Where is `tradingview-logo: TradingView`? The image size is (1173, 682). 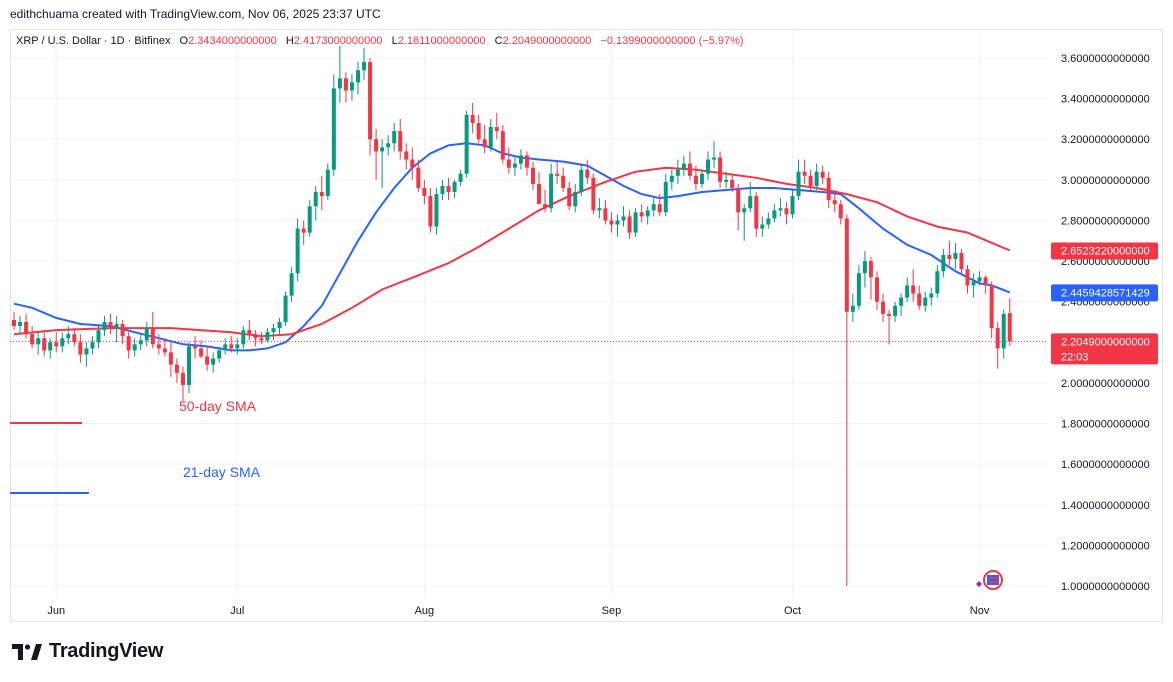 tradingview-logo: TradingView is located at coordinates (87, 651).